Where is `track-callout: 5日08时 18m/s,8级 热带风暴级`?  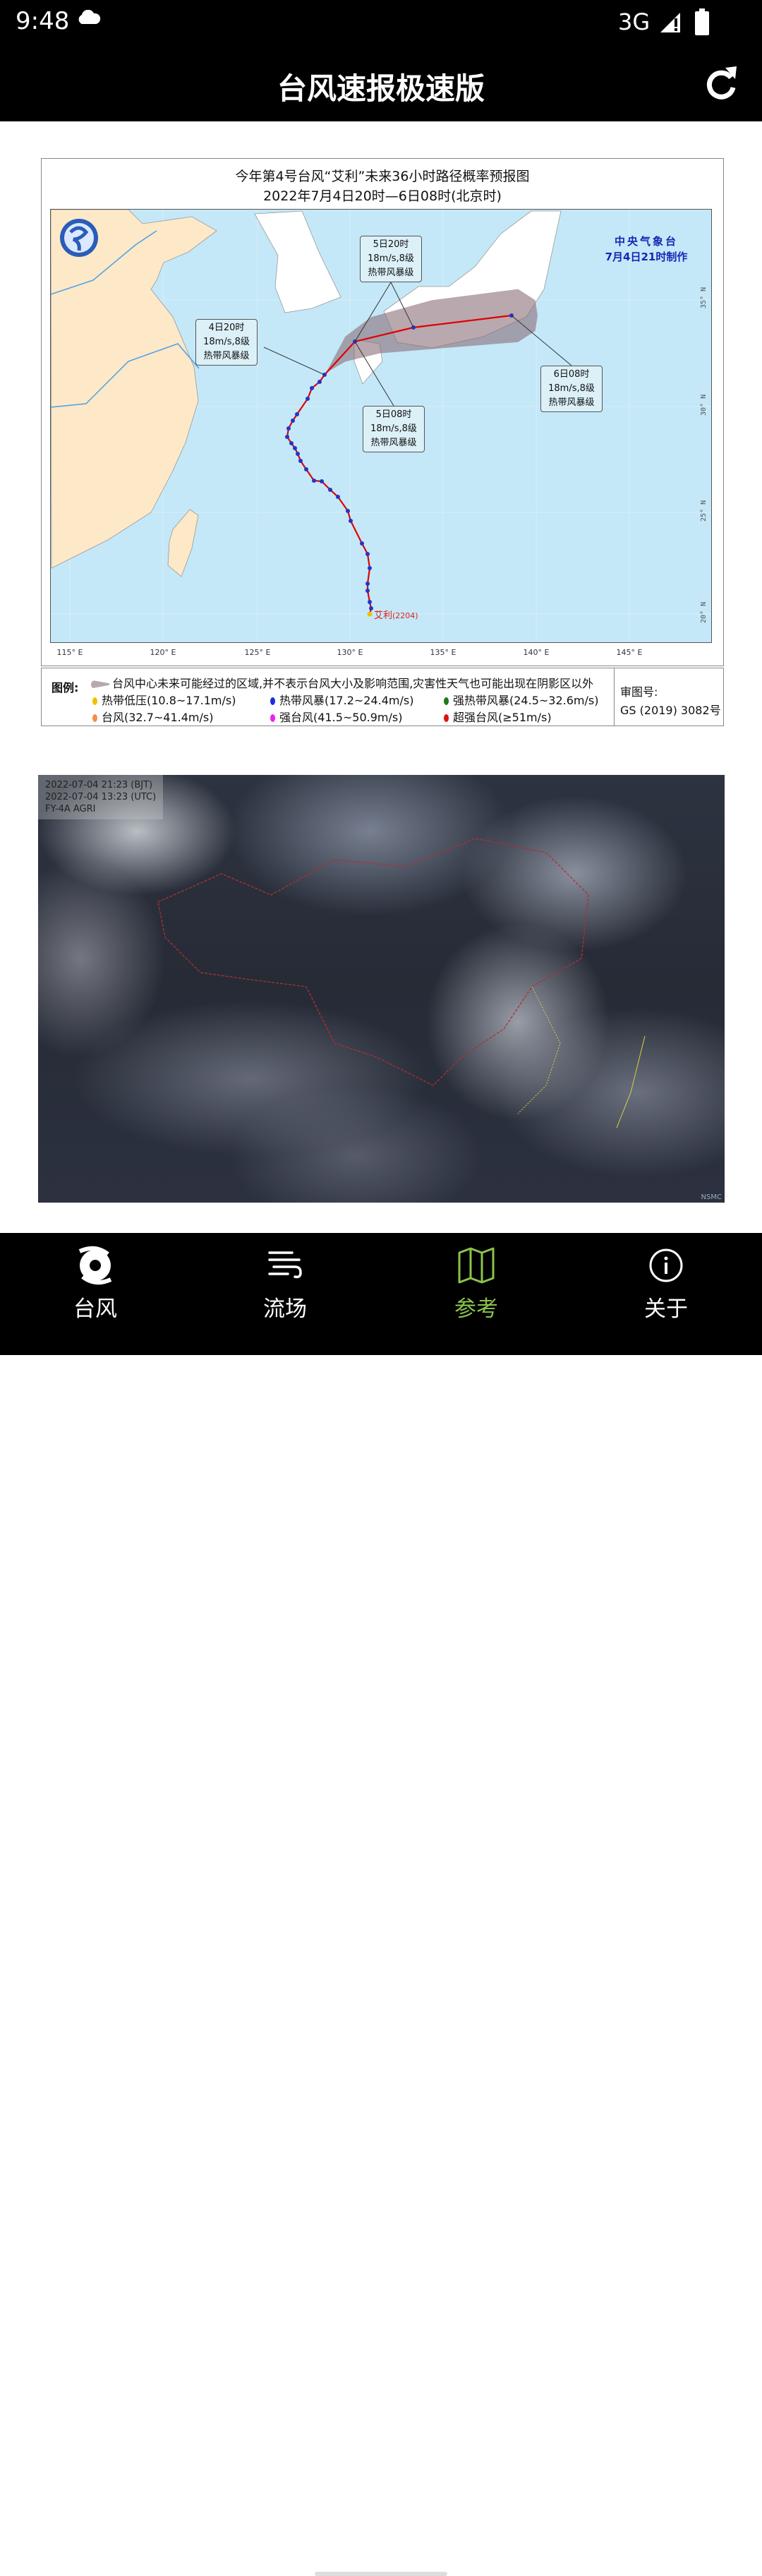
track-callout: 5日08时 18m/s,8级 热带风暴级 is located at coordinates (394, 429).